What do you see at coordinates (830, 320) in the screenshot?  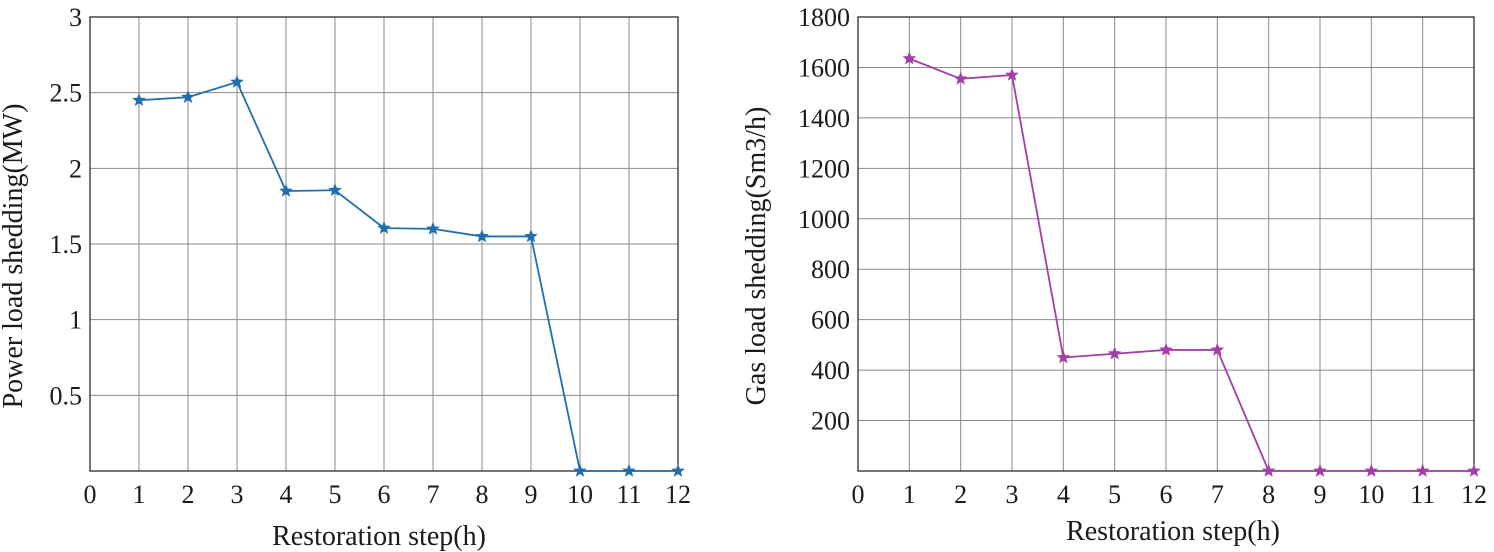 I see `y-tick-label: 600` at bounding box center [830, 320].